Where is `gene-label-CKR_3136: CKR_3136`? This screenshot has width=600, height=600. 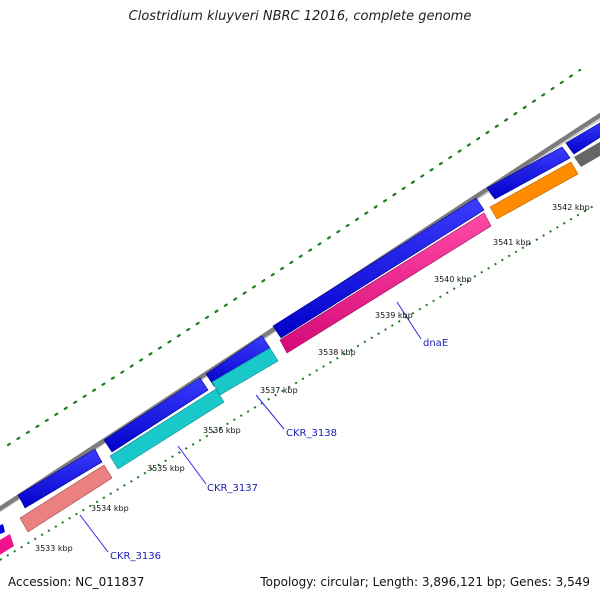
gene-label-CKR_3136: CKR_3136 is located at coordinates (135, 556).